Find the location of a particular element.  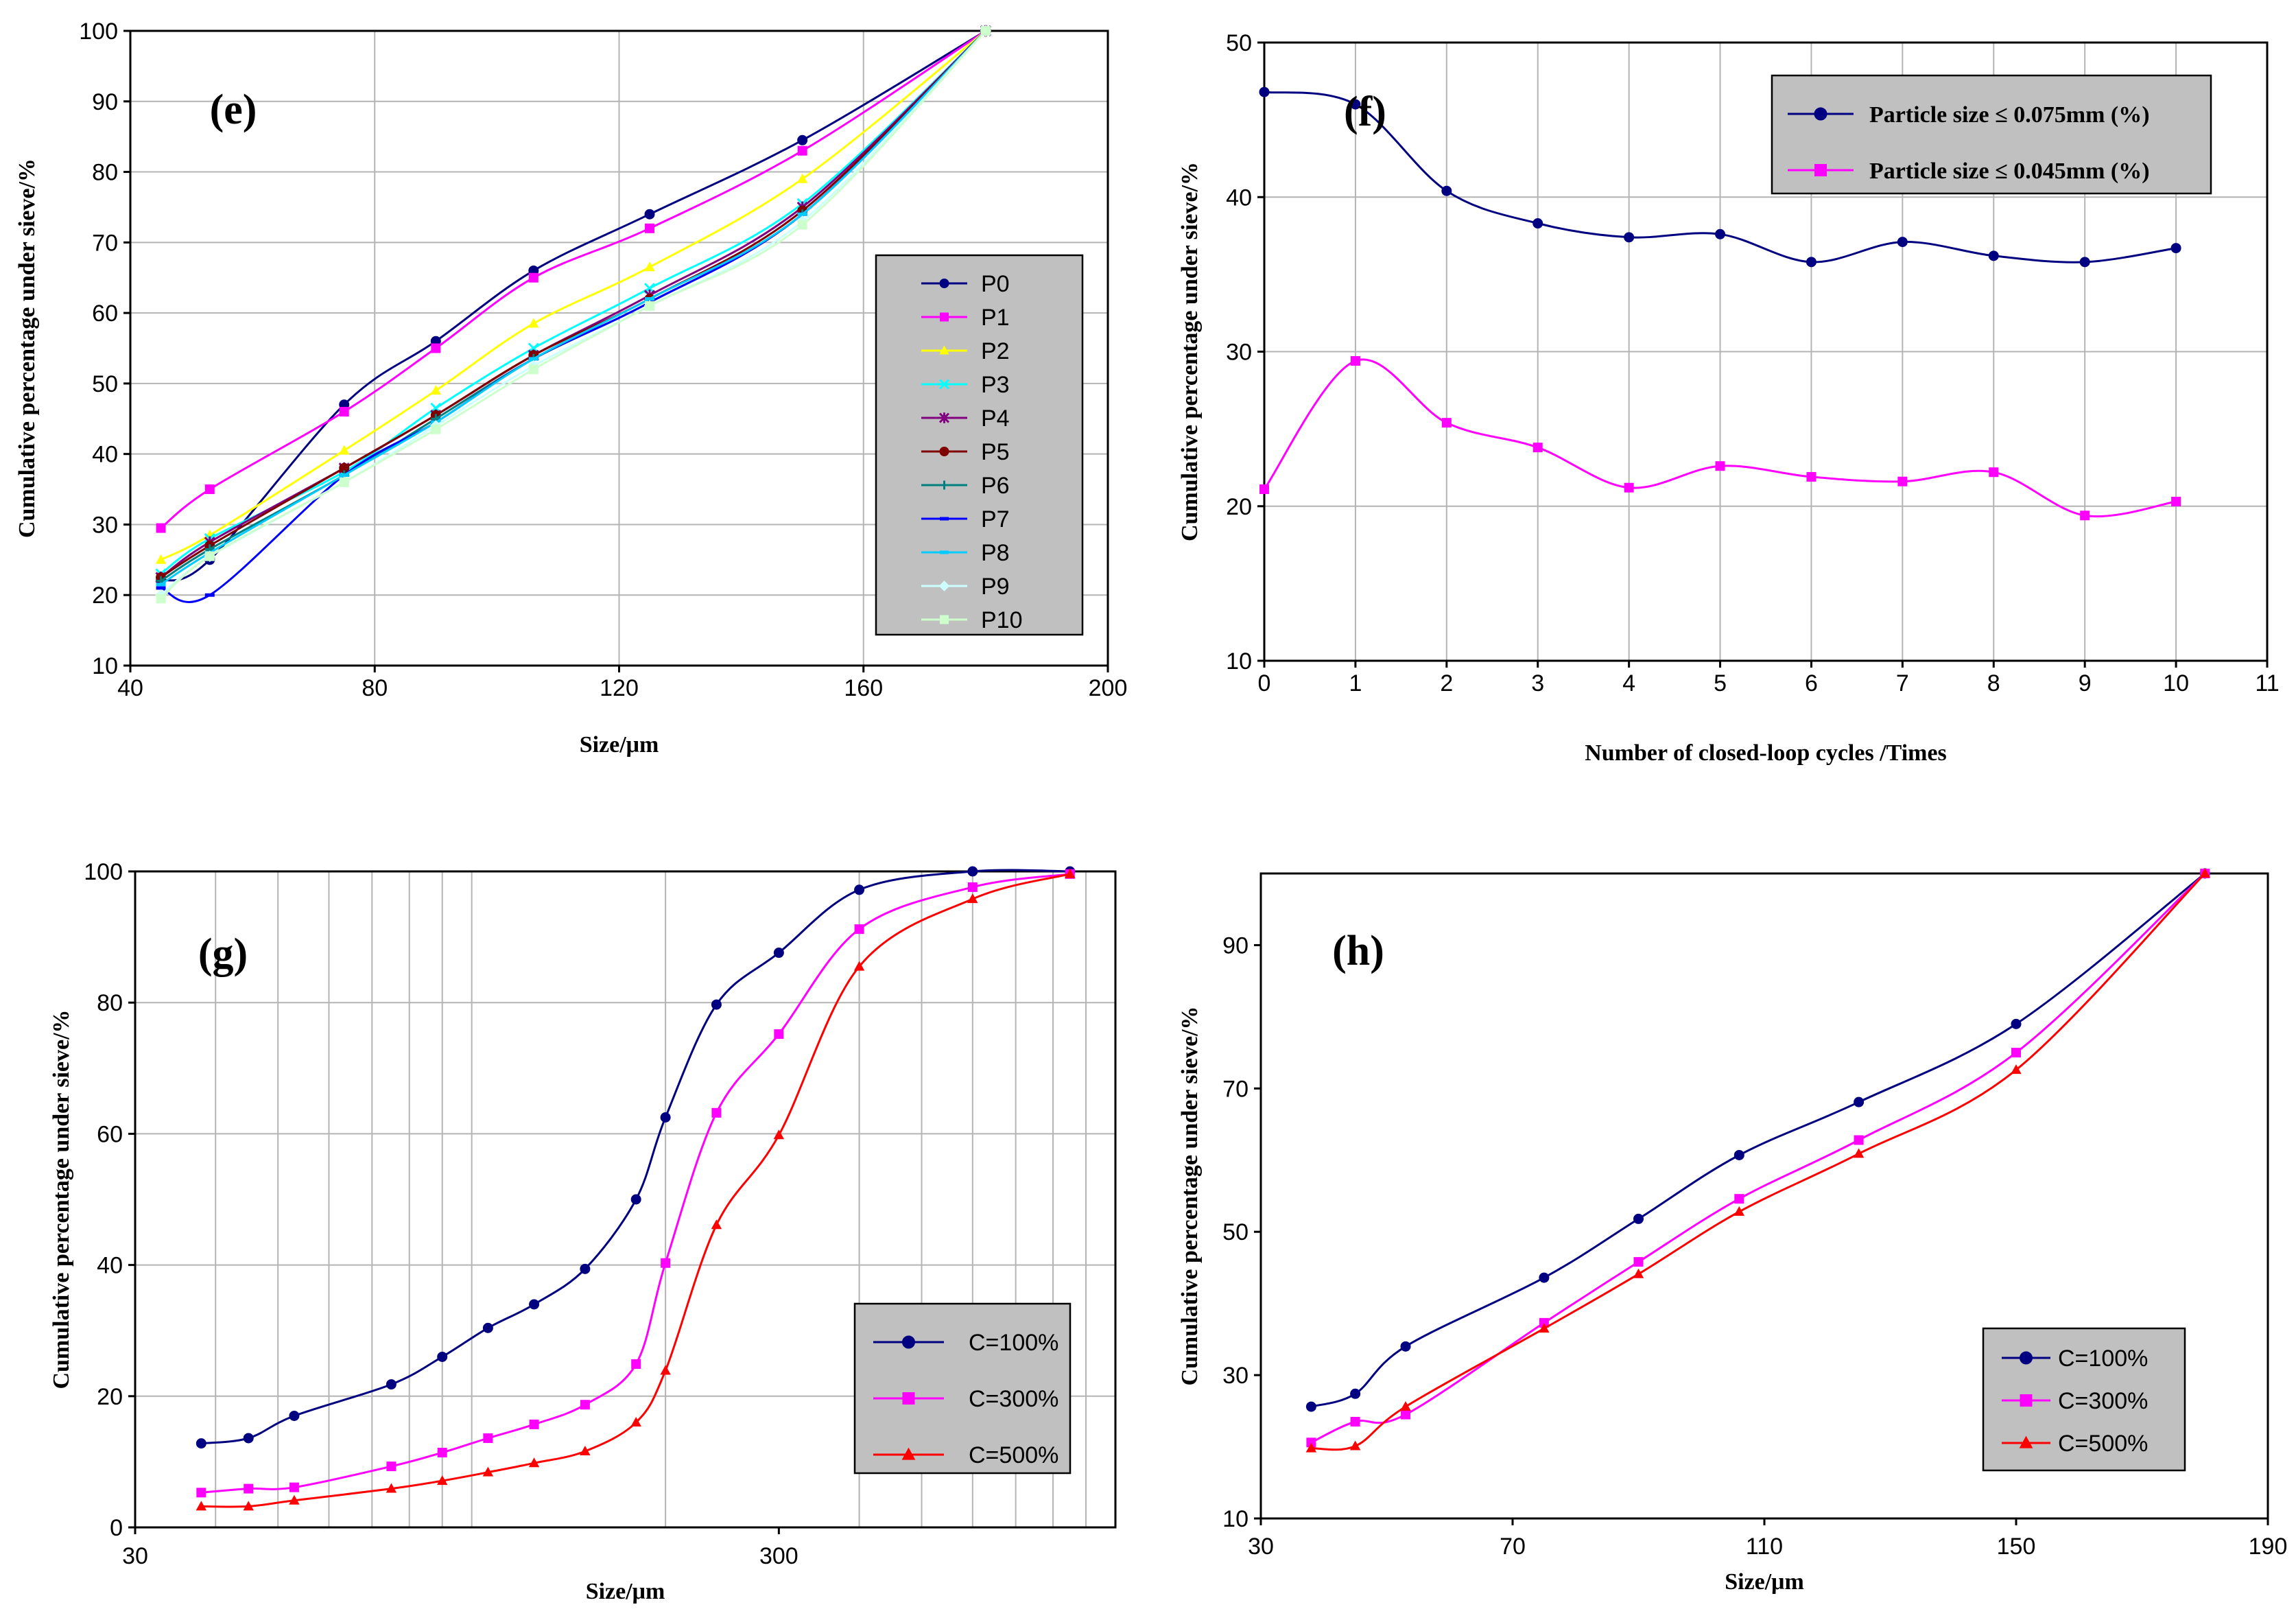

tick-labels: 30 300 0 20 40 60 80 100 is located at coordinates (441, 1214).